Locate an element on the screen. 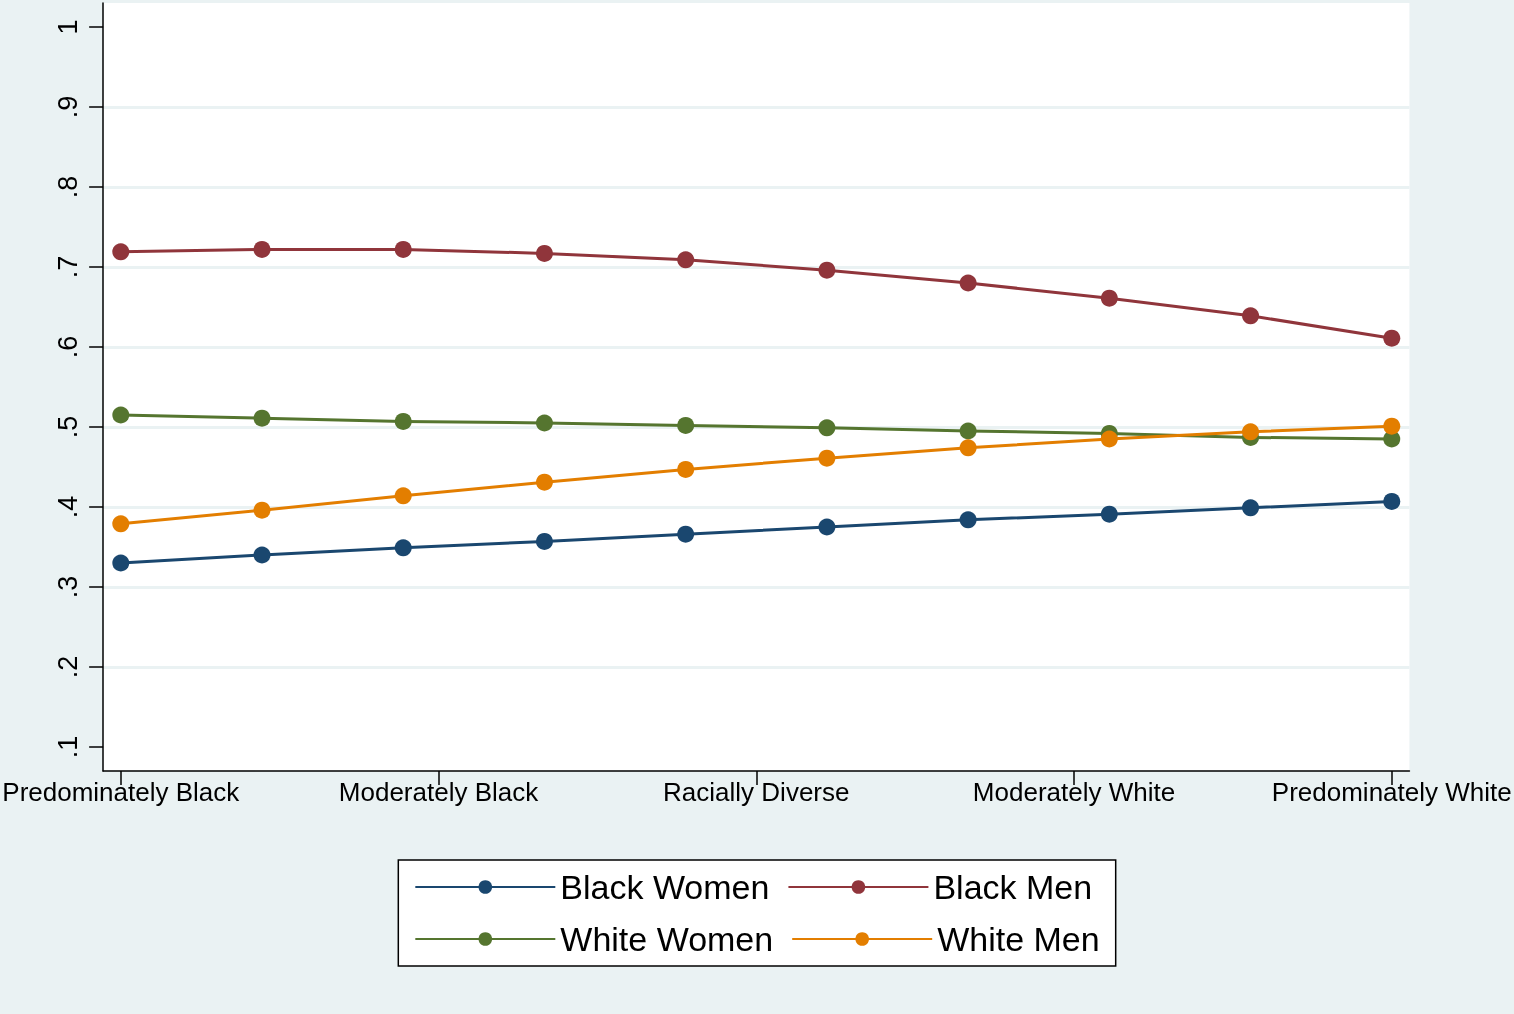  y-tick-label: .3 is located at coordinates (67, 587).